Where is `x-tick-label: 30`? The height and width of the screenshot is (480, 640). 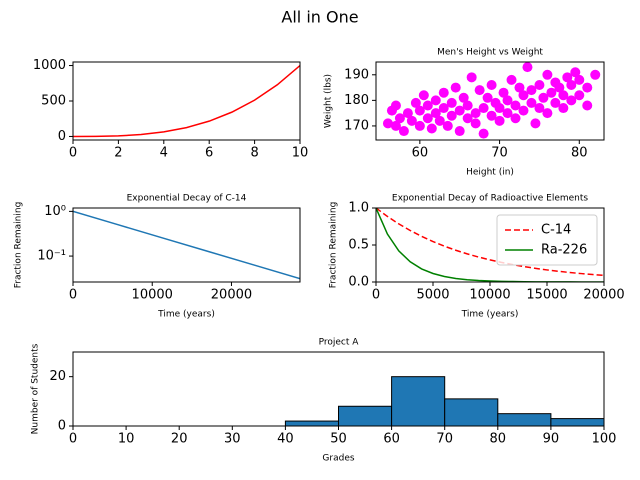 x-tick-label: 30 is located at coordinates (232, 439).